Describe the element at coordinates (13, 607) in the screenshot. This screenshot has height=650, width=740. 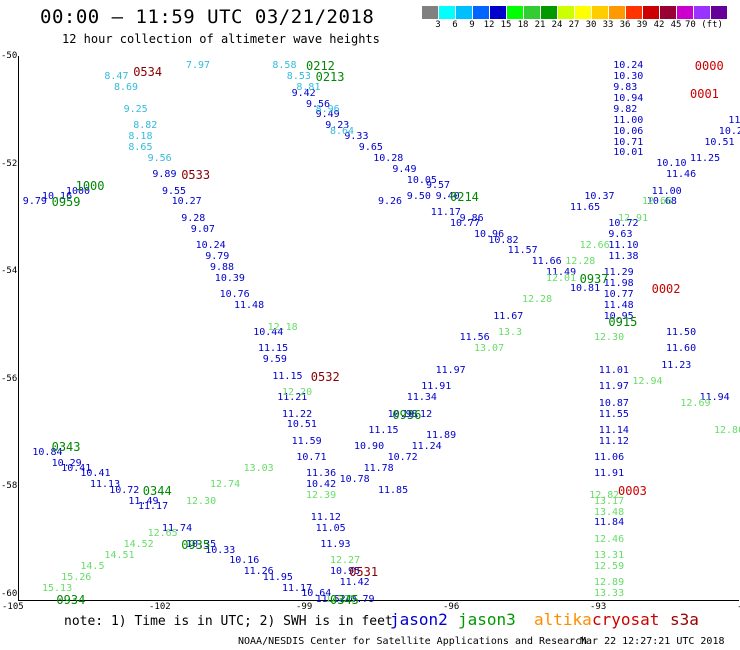
I see `x-tick-label: -105` at that location.